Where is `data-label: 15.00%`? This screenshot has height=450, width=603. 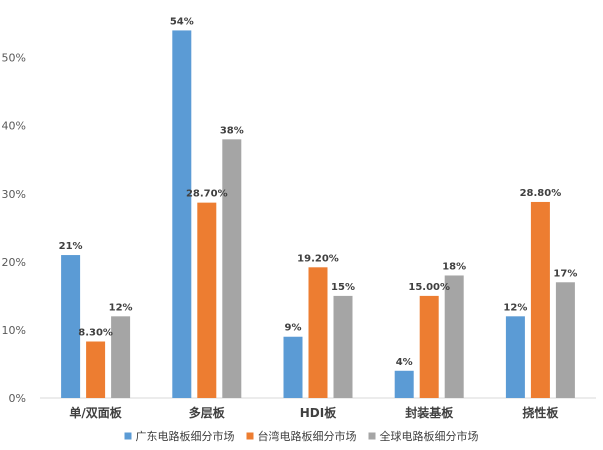
data-label: 15.00% is located at coordinates (429, 287).